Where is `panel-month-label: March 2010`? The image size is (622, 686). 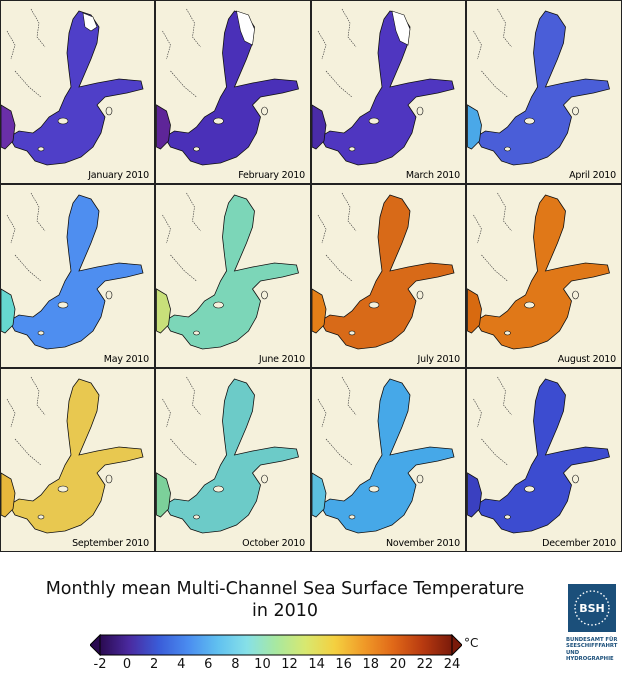 panel-month-label: March 2010 is located at coordinates (432, 175).